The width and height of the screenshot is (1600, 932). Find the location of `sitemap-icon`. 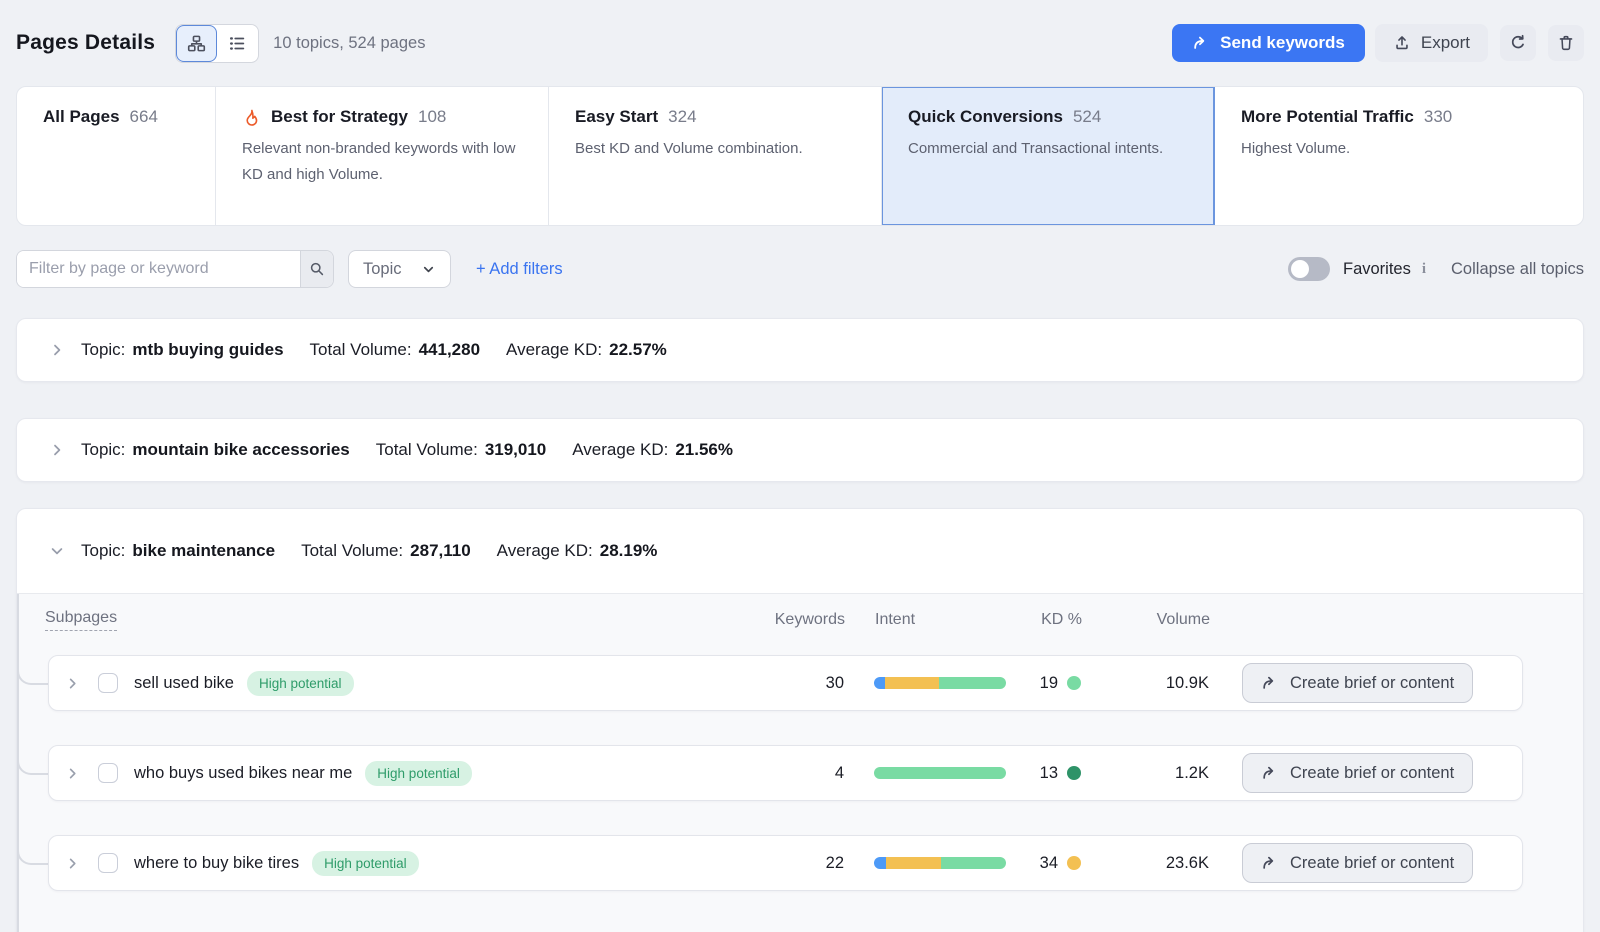

sitemap-icon is located at coordinates (196, 43).